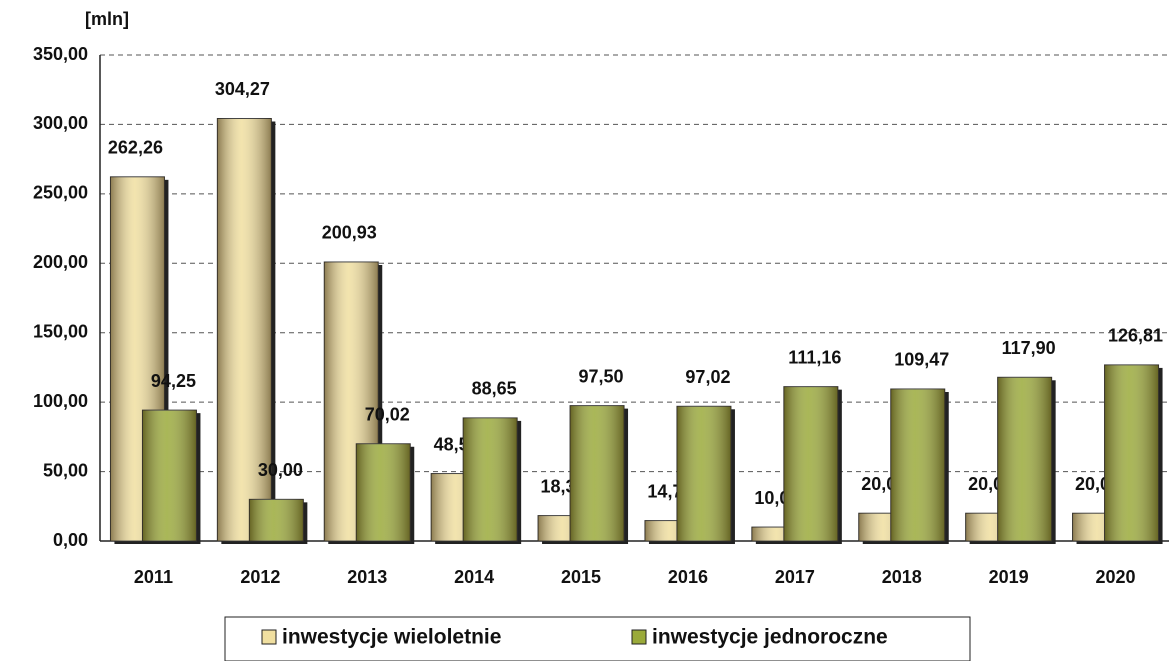 This screenshot has height=661, width=1169. I want to click on value-label: 262,26, so click(135, 148).